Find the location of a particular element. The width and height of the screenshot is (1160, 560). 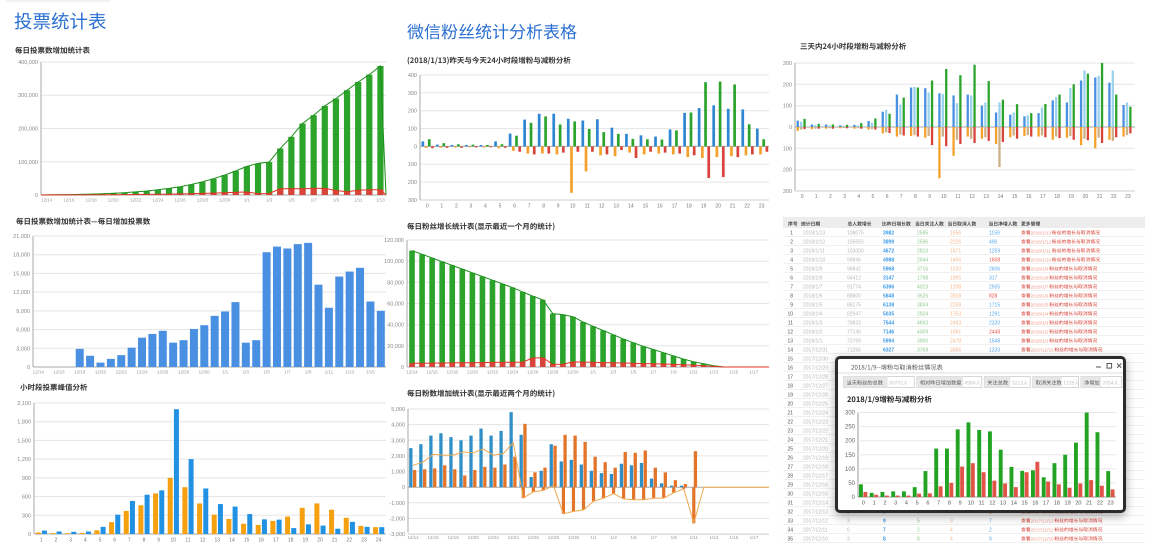

svg-text: 12/28 is located at coordinates (553, 372).